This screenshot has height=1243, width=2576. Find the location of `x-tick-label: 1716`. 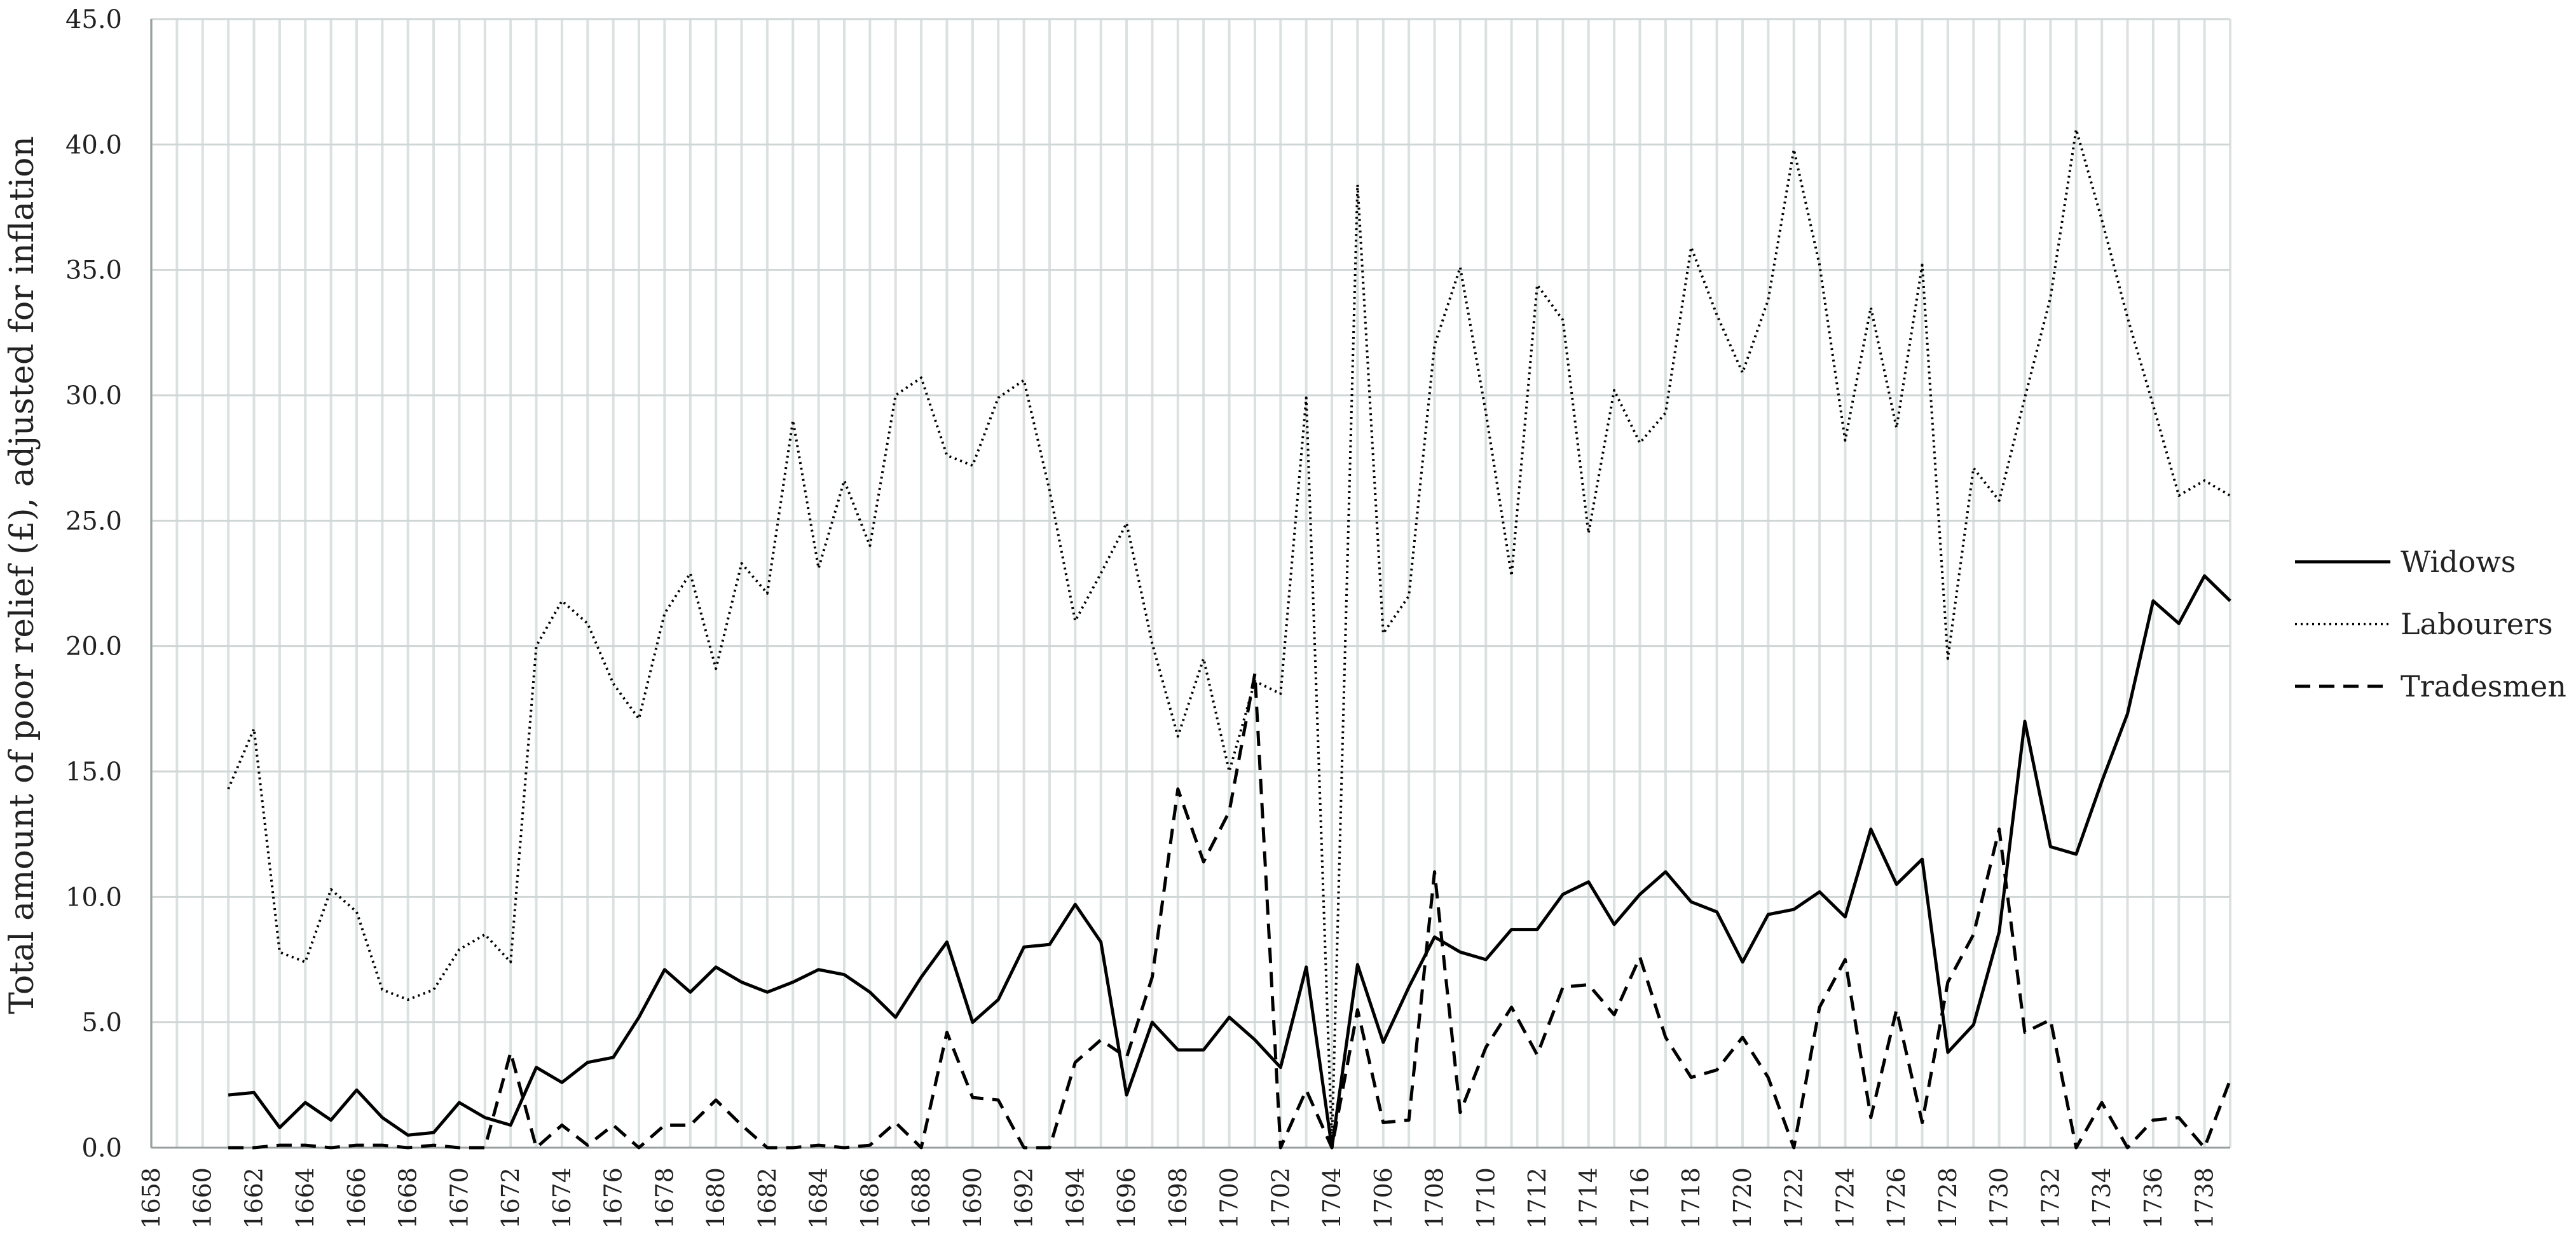

x-tick-label: 1716 is located at coordinates (1640, 1198).